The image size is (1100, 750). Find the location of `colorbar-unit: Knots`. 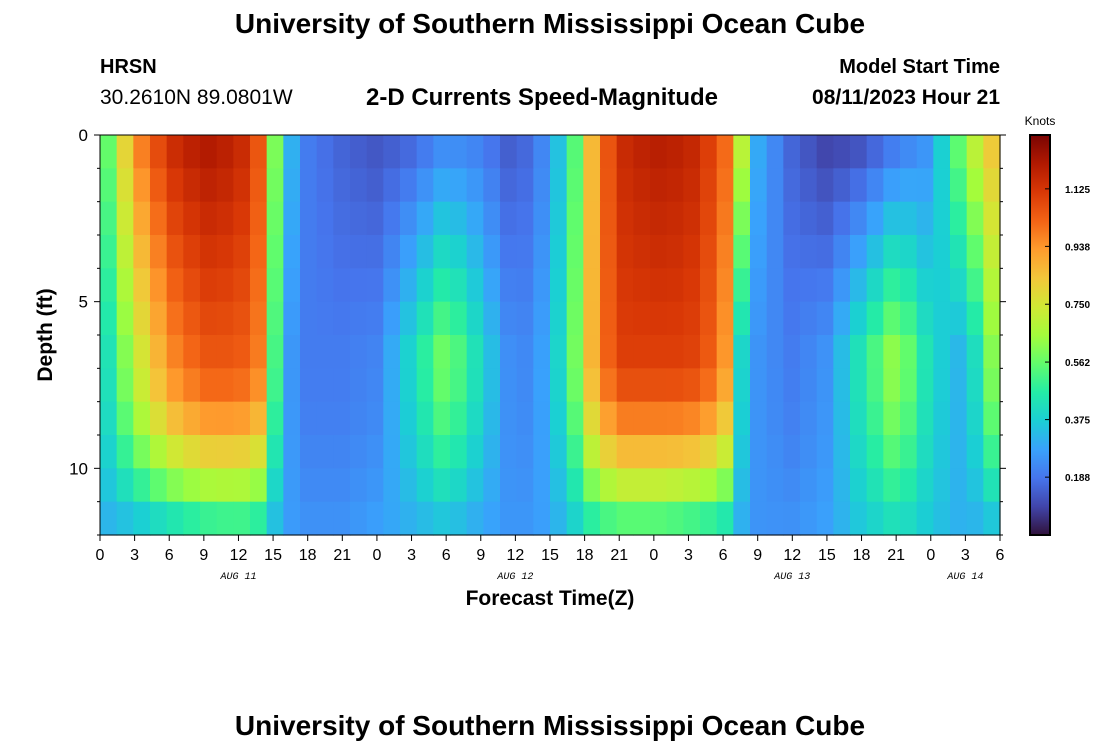

colorbar-unit: Knots is located at coordinates (1040, 121).